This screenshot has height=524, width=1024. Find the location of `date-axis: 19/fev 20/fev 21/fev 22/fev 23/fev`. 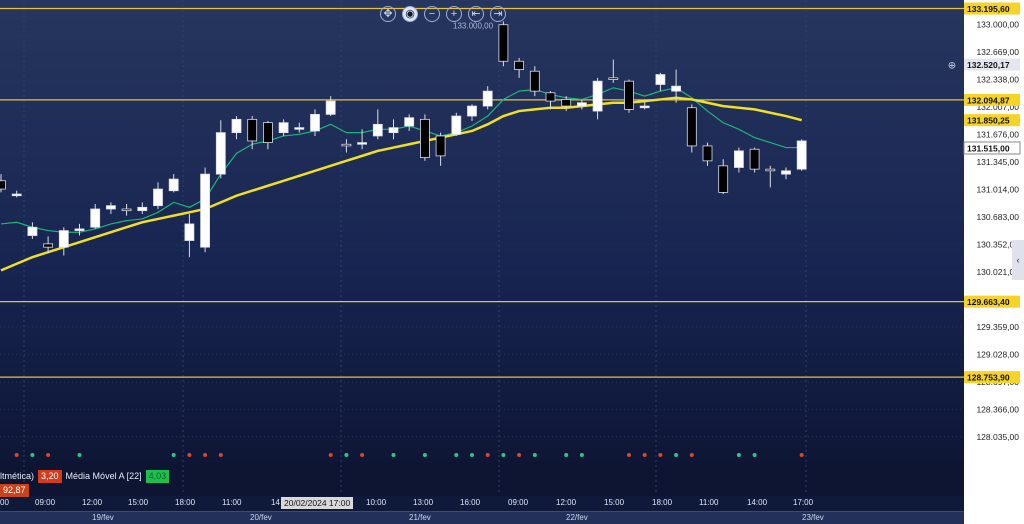

date-axis: 19/fev 20/fev 21/fev 22/fev 23/fev is located at coordinates (482, 517).